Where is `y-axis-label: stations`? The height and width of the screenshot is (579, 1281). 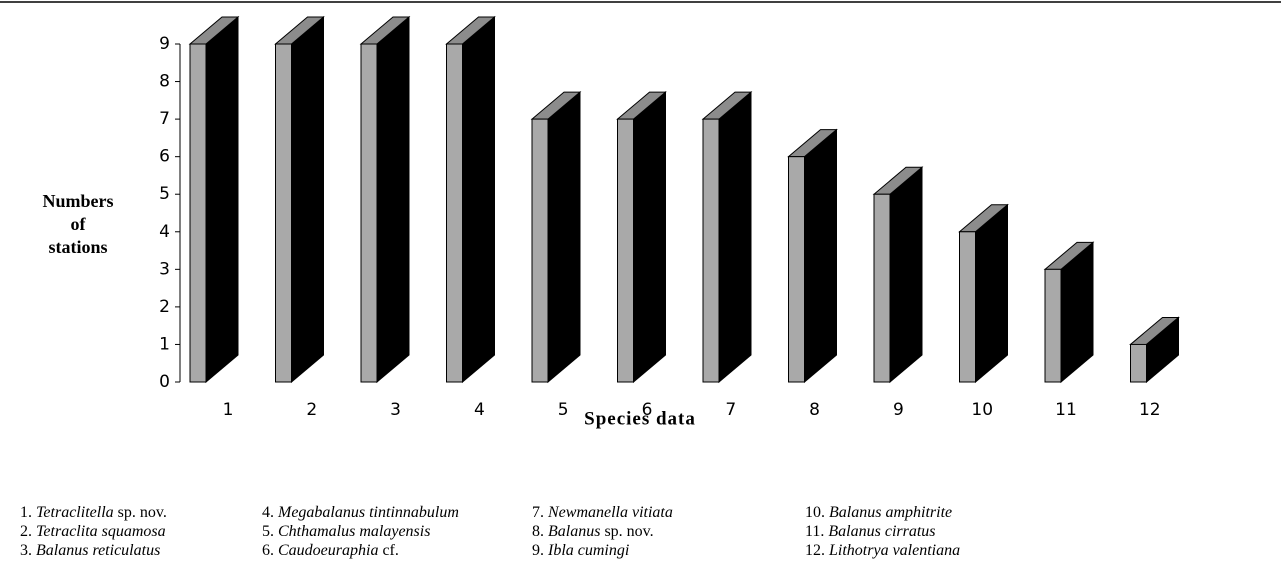 y-axis-label: stations is located at coordinates (77, 247).